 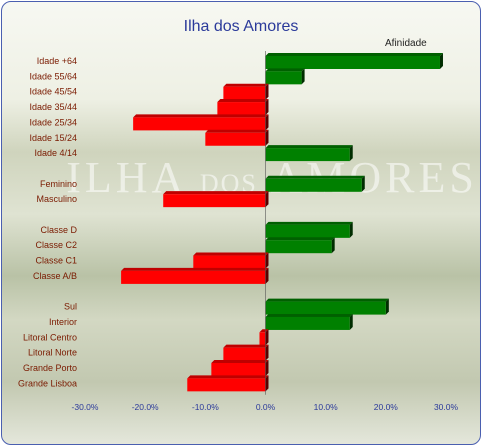 What do you see at coordinates (85, 407) in the screenshot?
I see `x-tick-label: -30.0%` at bounding box center [85, 407].